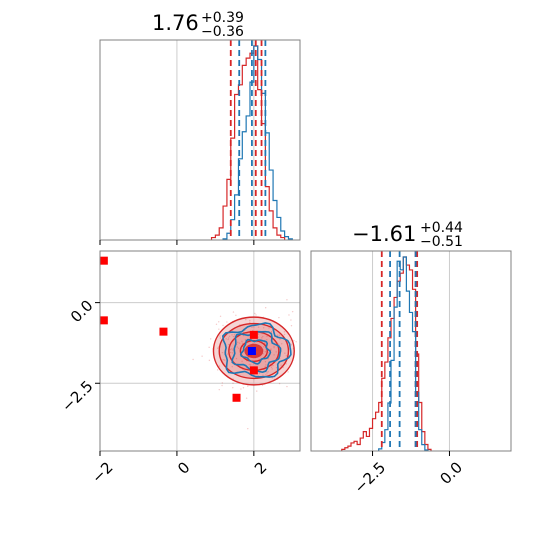 The height and width of the screenshot is (550, 550). I want to click on marginal-2-title-plus: +0.44, so click(441, 228).